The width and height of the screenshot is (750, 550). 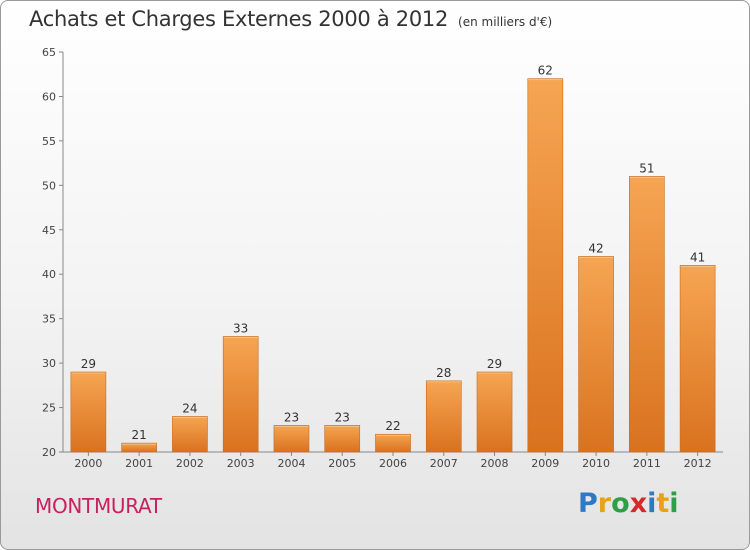 I want to click on x-tick-label: 2004, so click(x=291, y=463).